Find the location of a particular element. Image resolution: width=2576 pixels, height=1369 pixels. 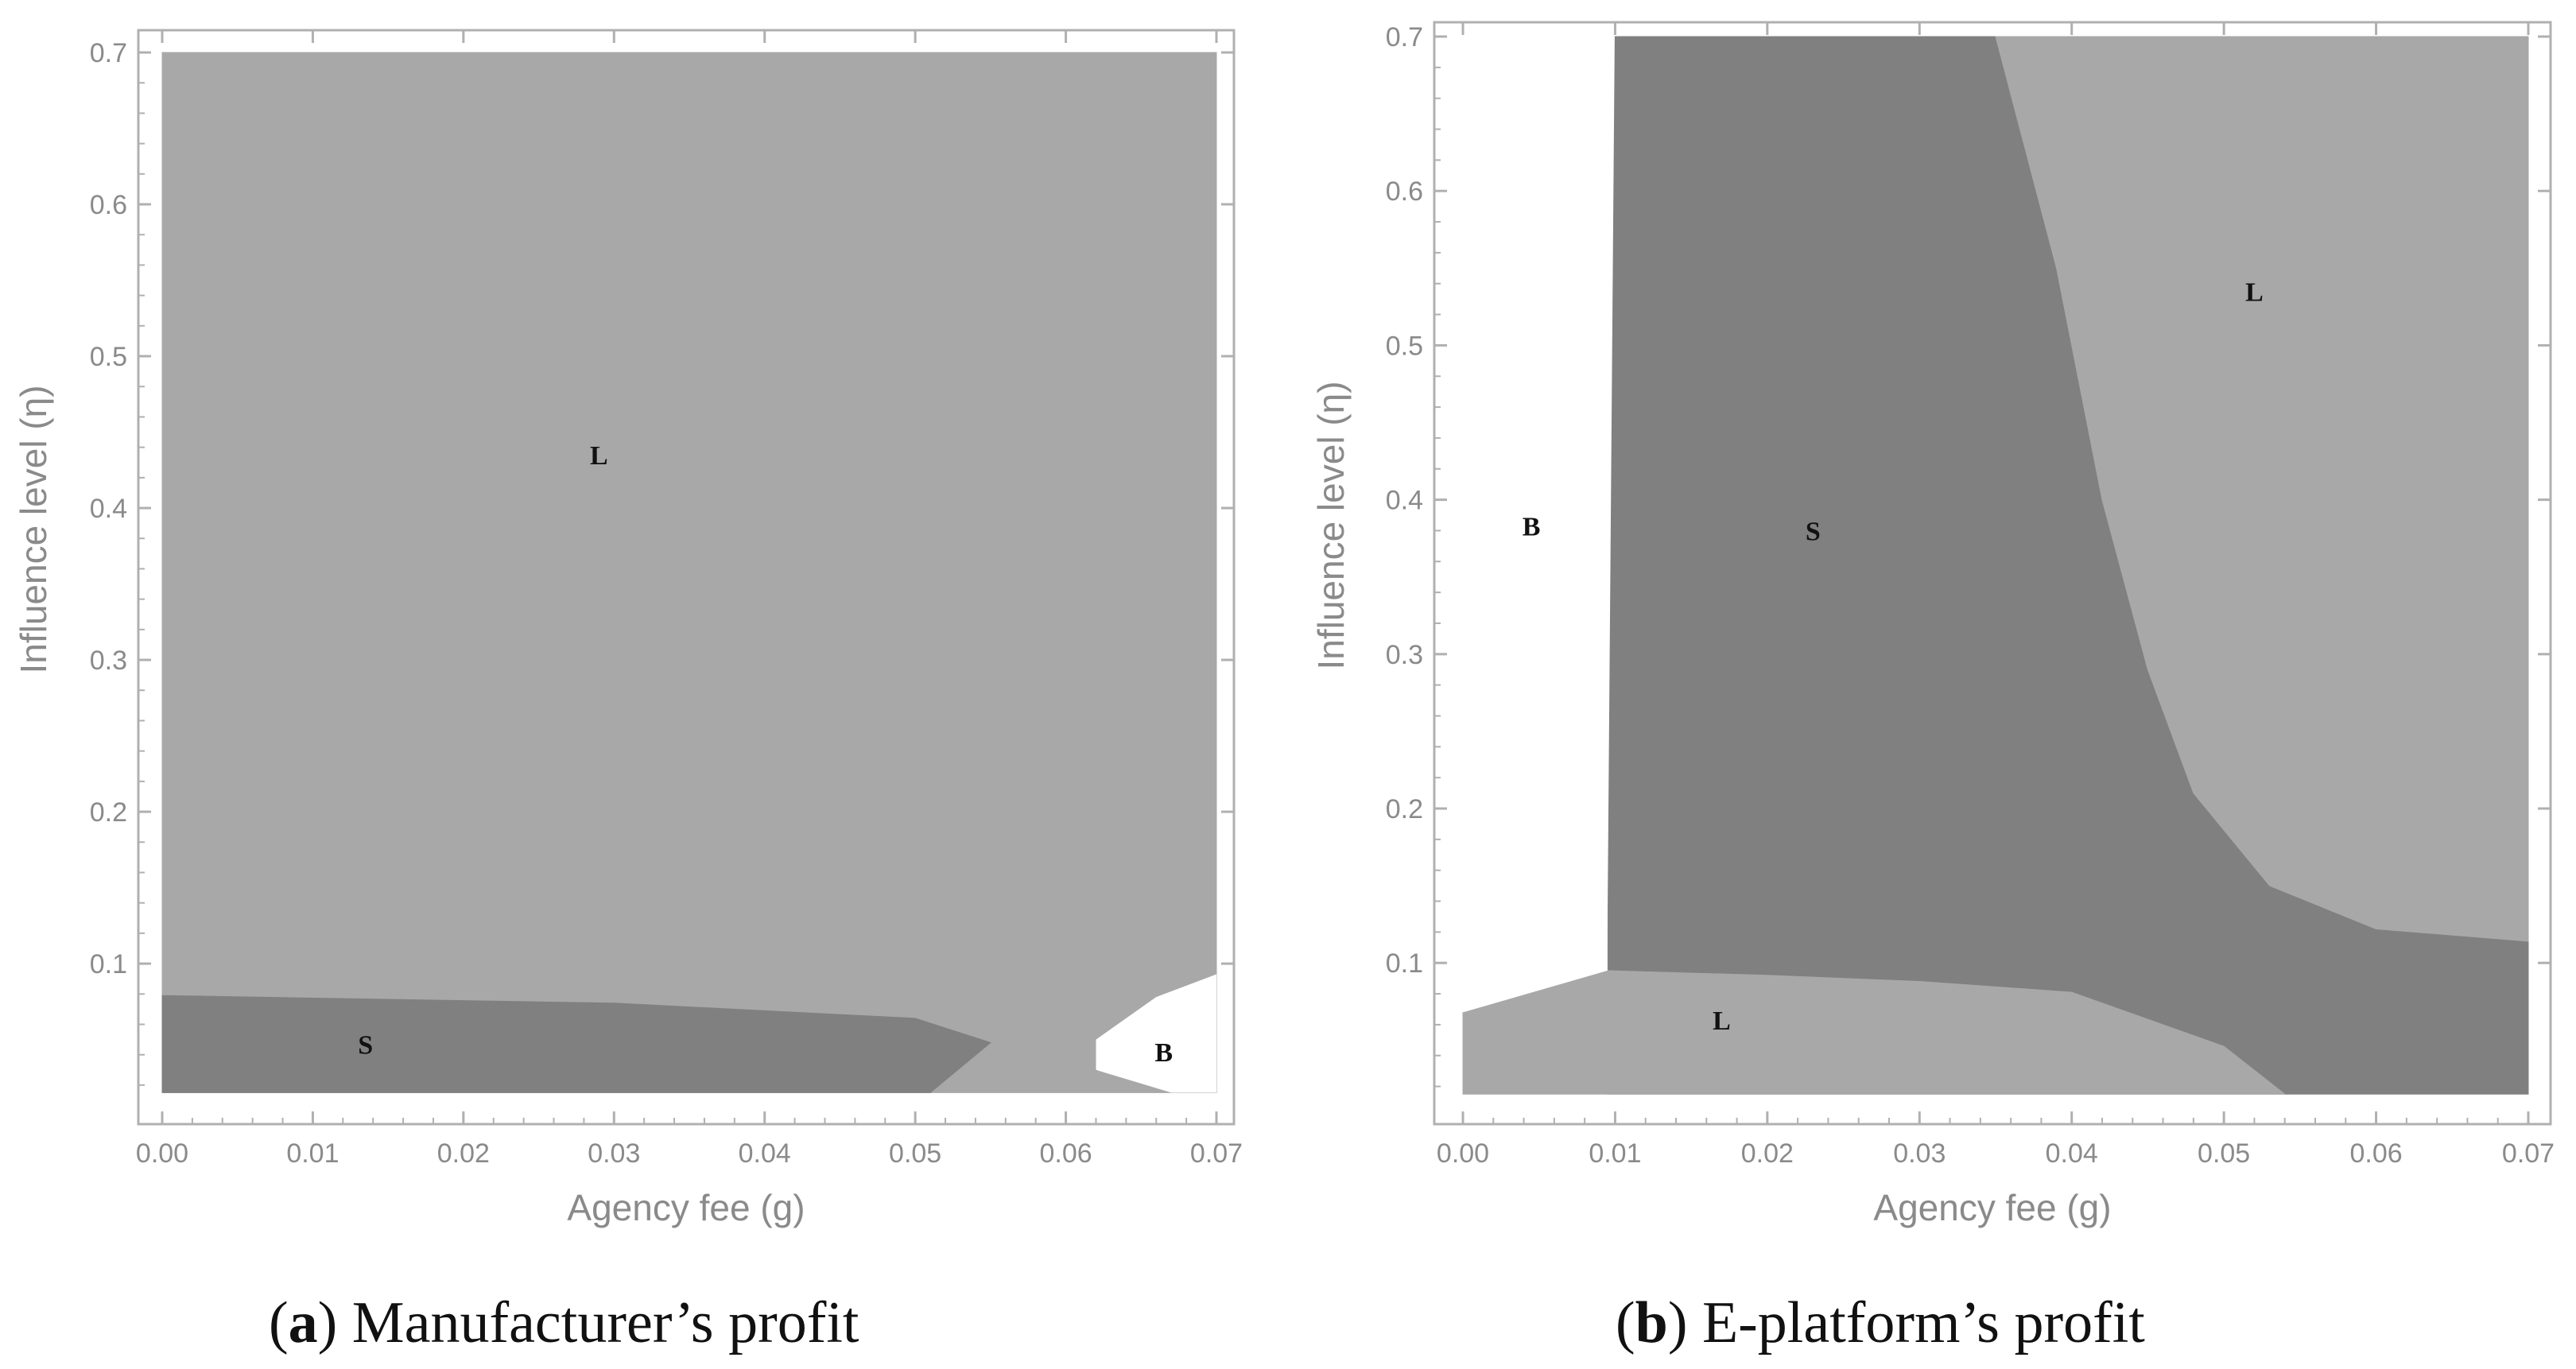

region-S is located at coordinates (576, 1044).